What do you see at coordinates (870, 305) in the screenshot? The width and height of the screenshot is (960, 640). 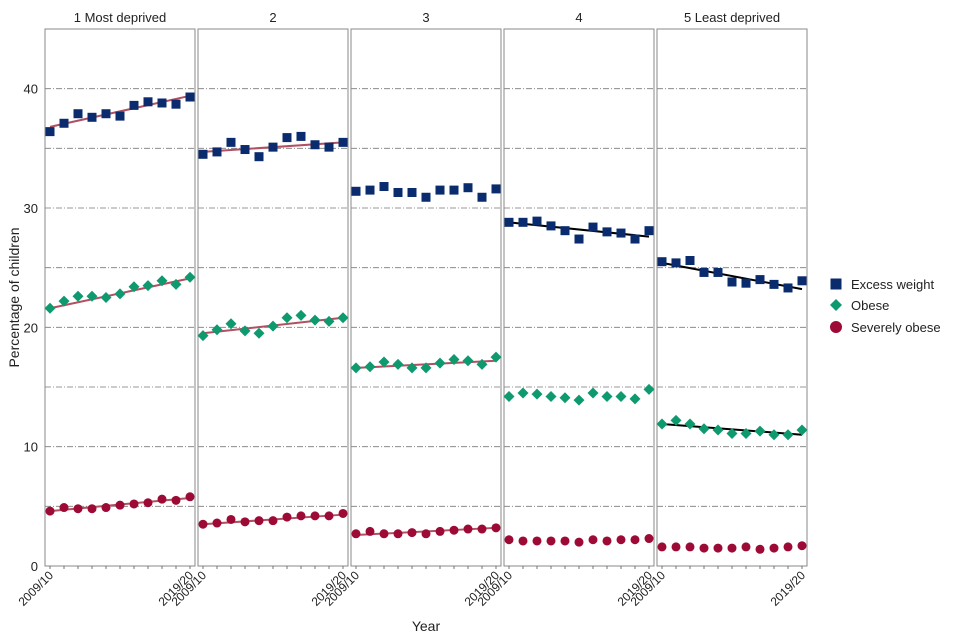 I see `legend-label: Obese` at bounding box center [870, 305].